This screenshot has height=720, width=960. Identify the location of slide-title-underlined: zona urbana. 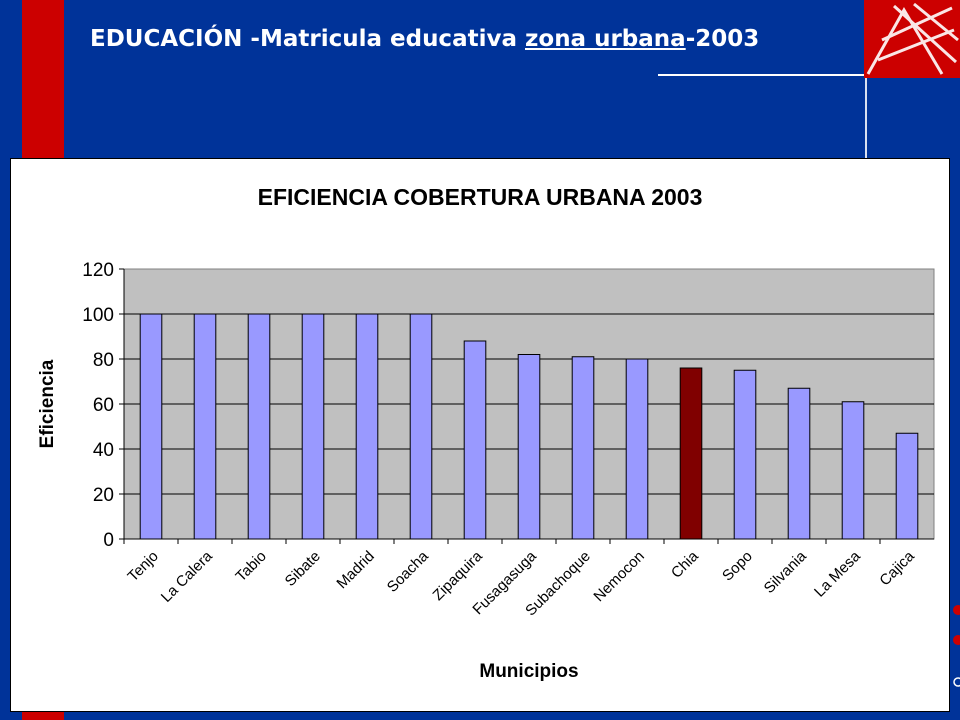
(605, 39).